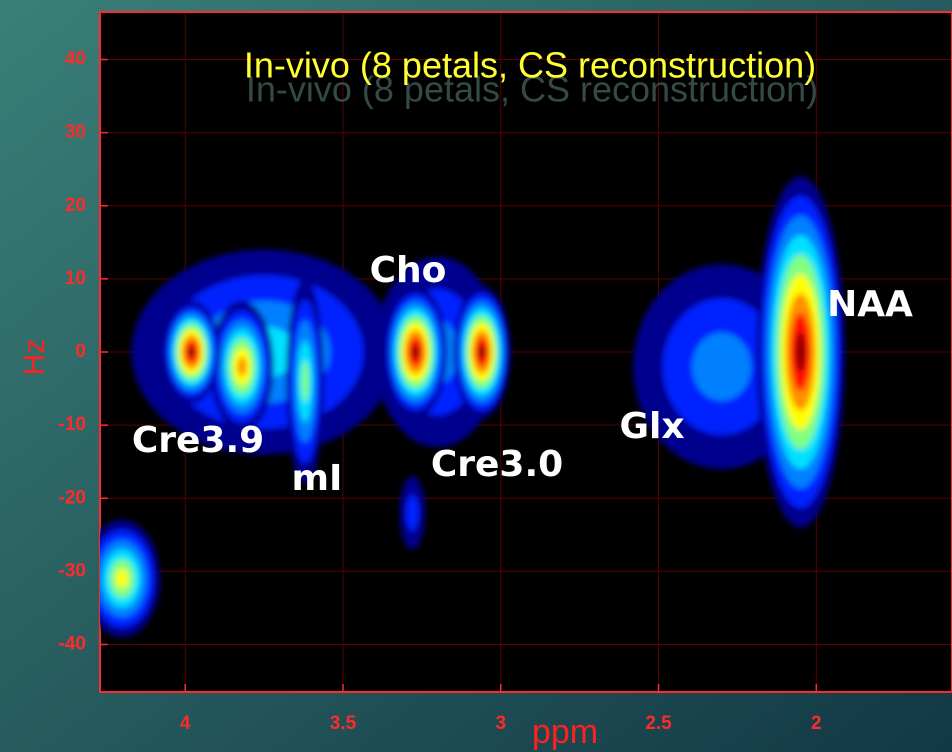  Describe the element at coordinates (530, 65) in the screenshot. I see `chart-title: In-vivo (8 petals, CS reconstruction)` at that location.